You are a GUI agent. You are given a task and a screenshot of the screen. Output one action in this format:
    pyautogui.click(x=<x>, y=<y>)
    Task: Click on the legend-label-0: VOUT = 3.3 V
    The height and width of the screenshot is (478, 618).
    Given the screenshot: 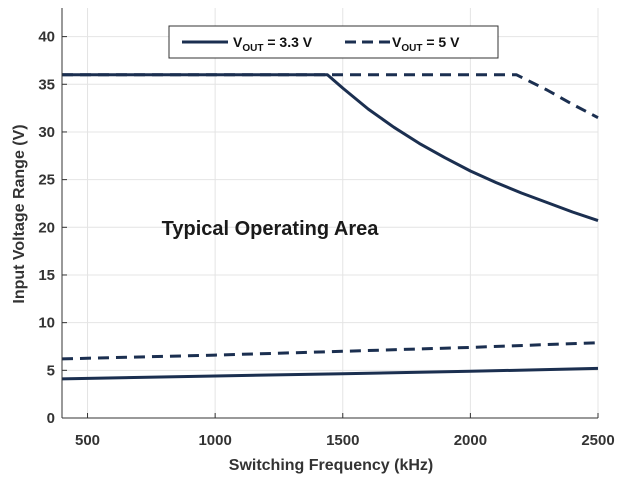 What is the action you would take?
    pyautogui.click(x=273, y=44)
    